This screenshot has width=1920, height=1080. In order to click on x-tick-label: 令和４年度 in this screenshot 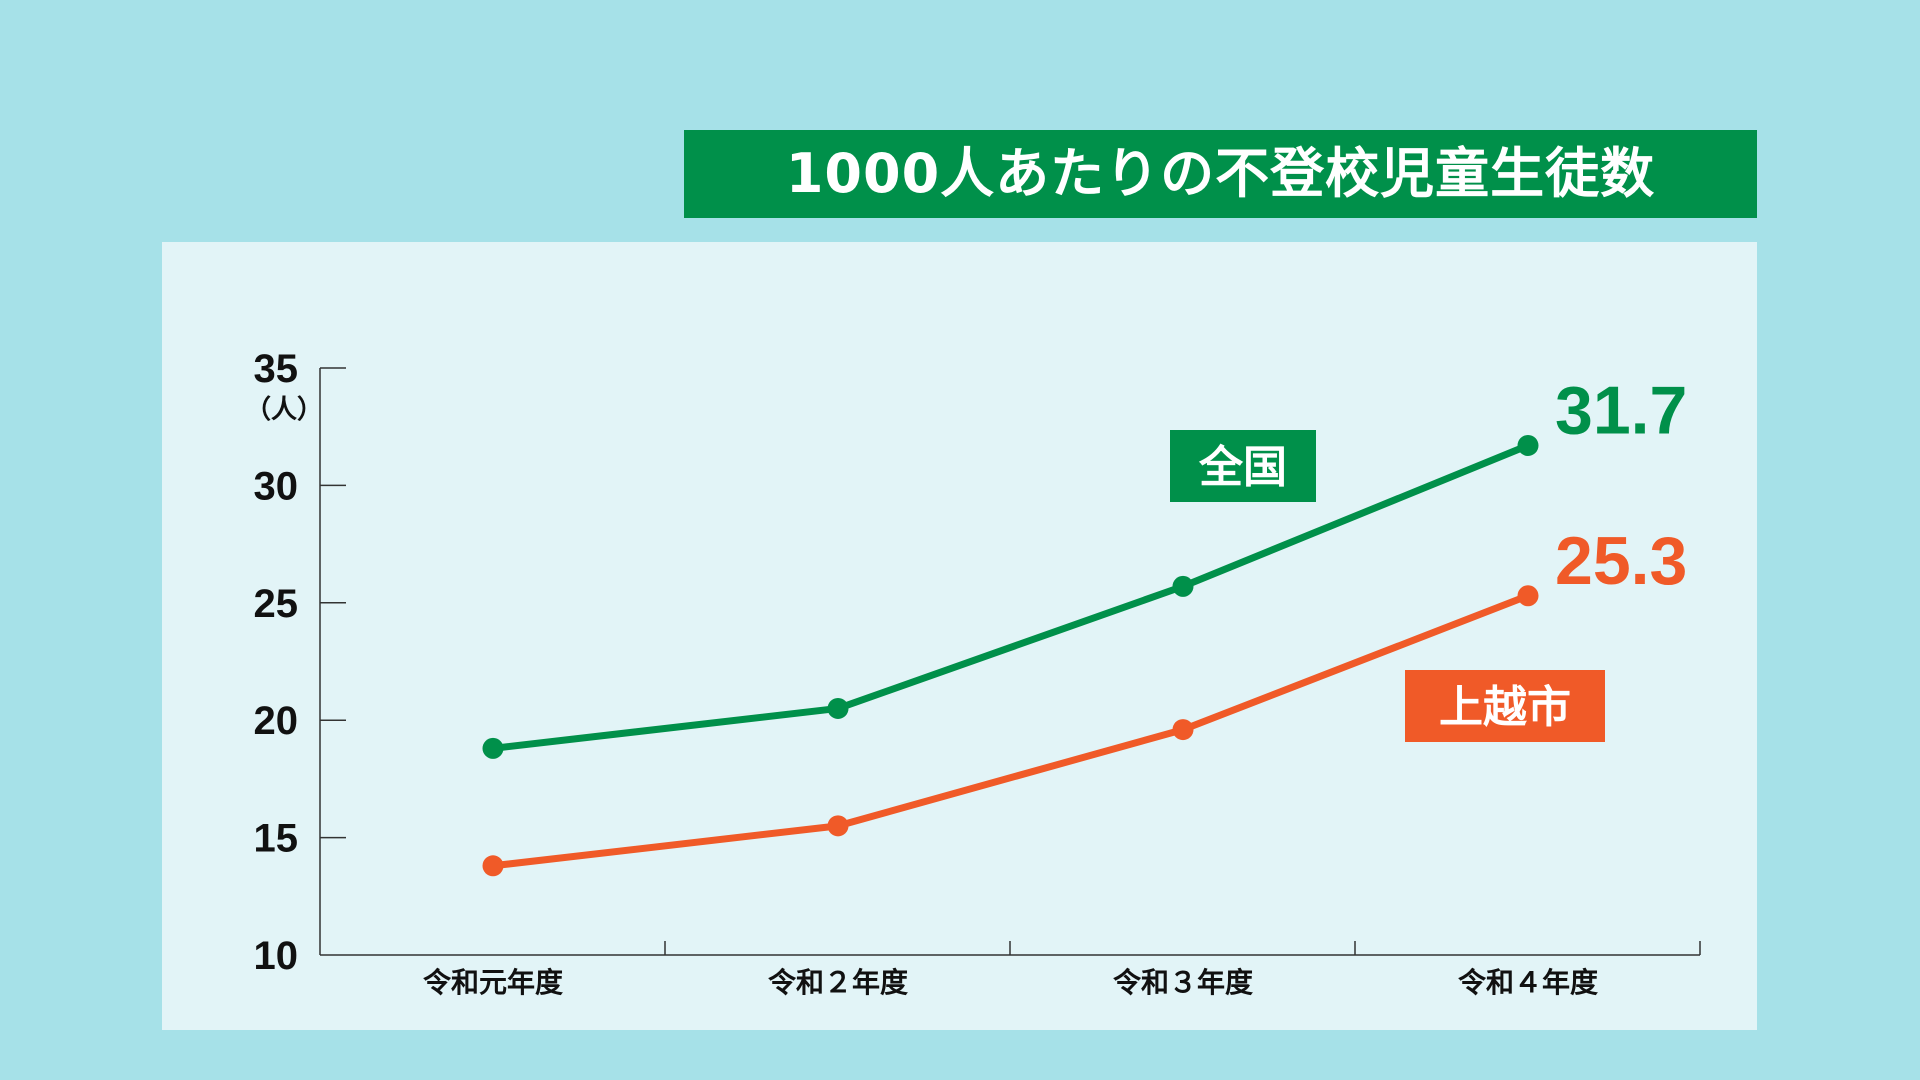, I will do `click(1528, 982)`.